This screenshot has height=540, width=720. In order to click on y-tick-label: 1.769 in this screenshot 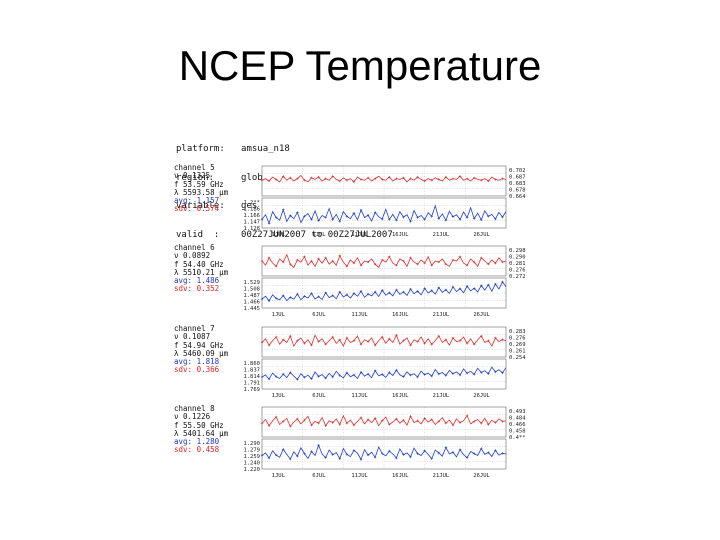, I will do `click(251, 390)`.